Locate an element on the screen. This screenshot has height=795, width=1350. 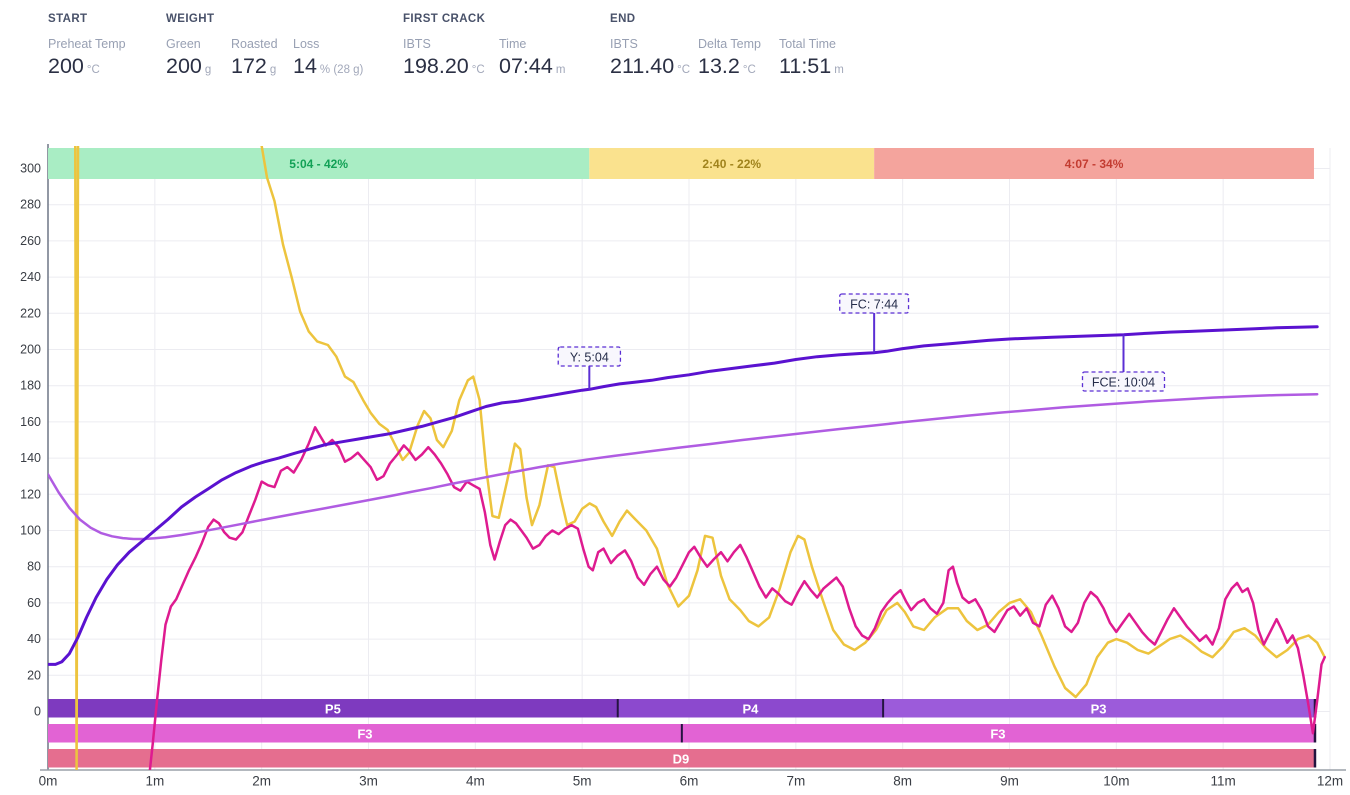
stat-weight-loss: Loss 14% (28 g) is located at coordinates (328, 57).